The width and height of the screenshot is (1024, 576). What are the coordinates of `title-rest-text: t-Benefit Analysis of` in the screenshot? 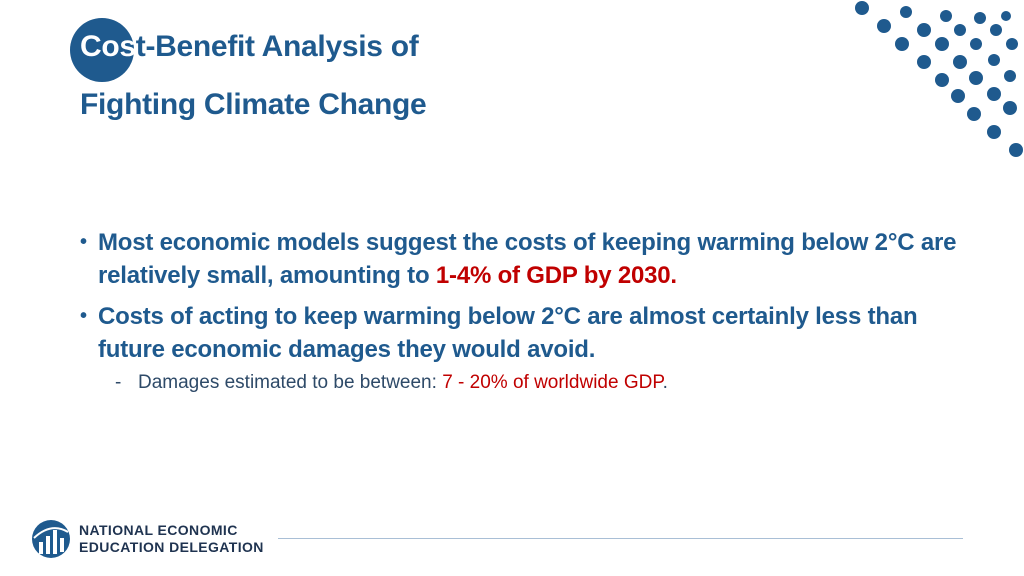 It's located at (277, 46).